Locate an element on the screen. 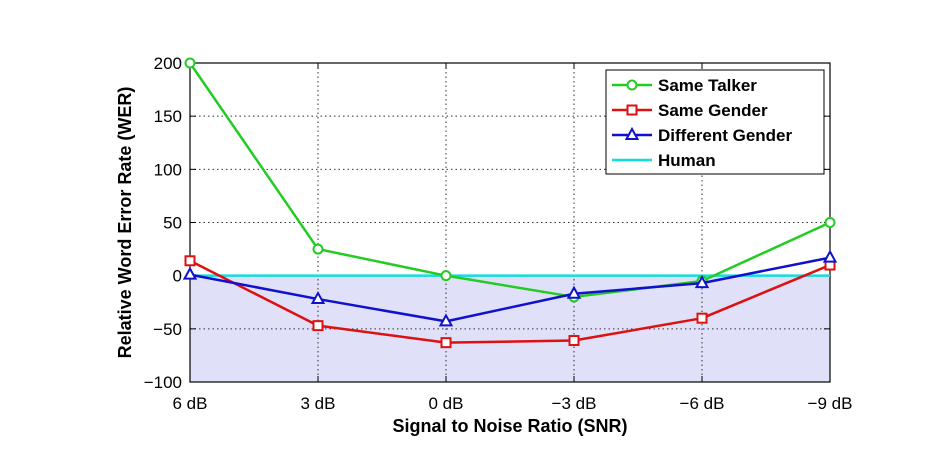 Image resolution: width=931 pixels, height=452 pixels. y-axis-title: Relative Word Error Rate (WER) is located at coordinates (125, 223).